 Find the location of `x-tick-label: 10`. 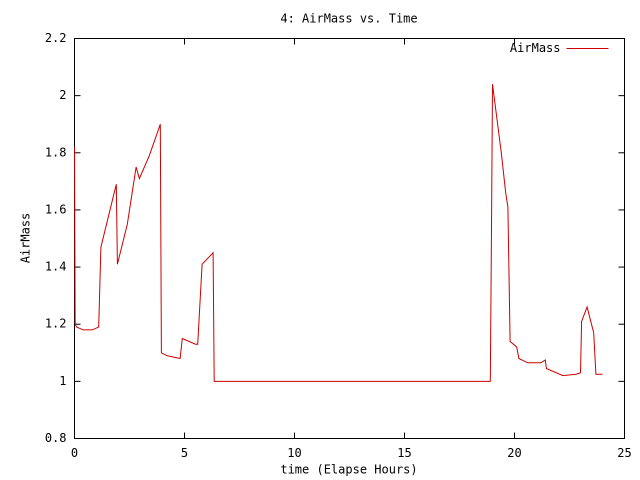

x-tick-label: 10 is located at coordinates (294, 453).